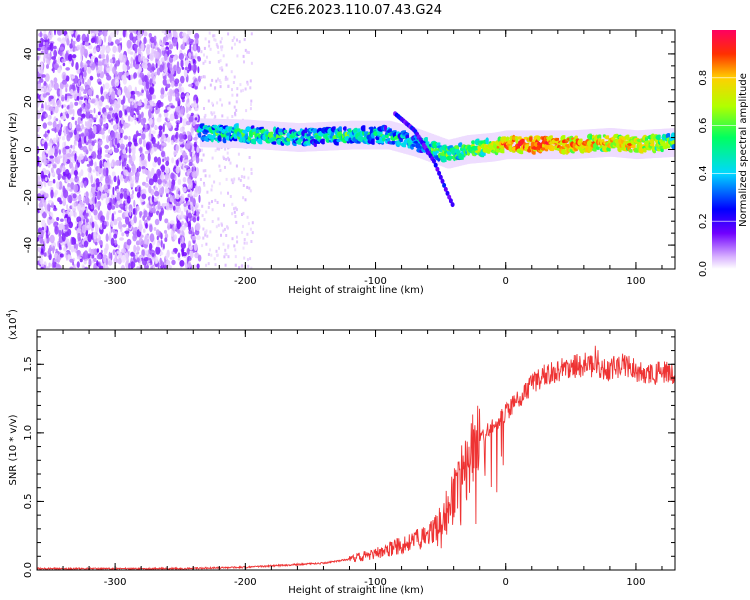 This screenshot has height=600, width=750. Describe the element at coordinates (703, 173) in the screenshot. I see `colorbar-tick-label: 0.4` at that location.